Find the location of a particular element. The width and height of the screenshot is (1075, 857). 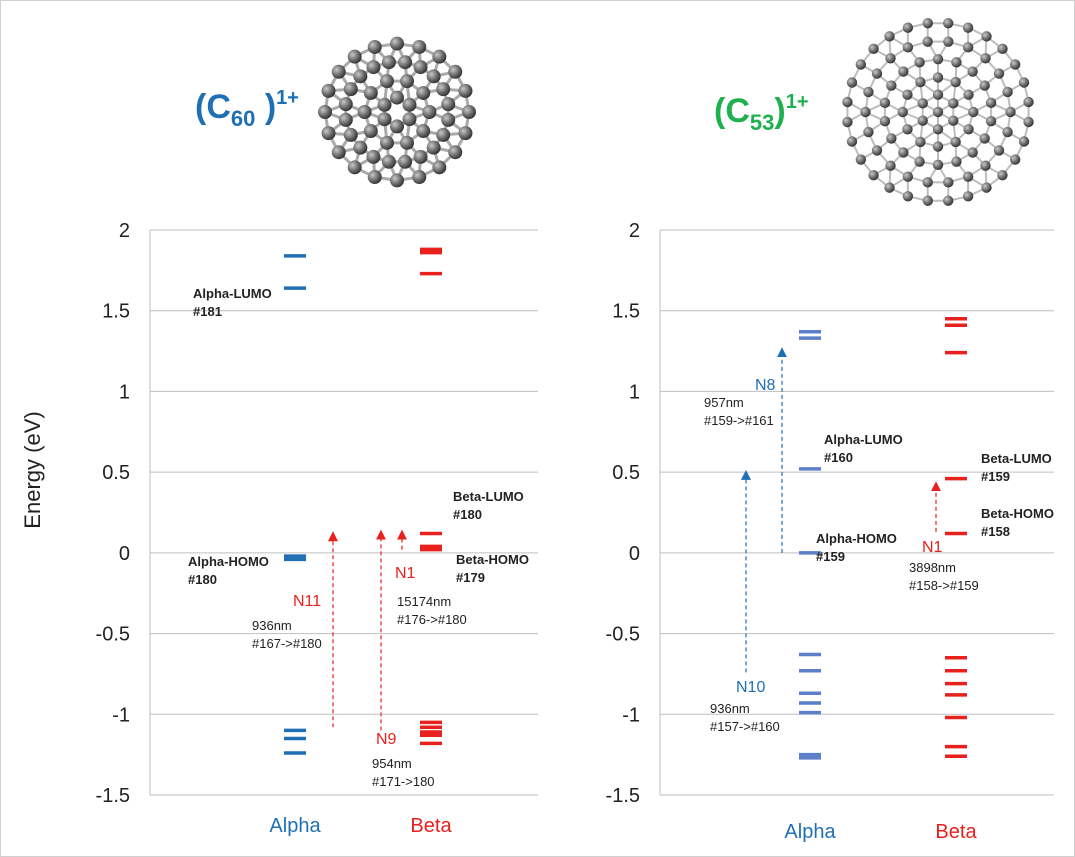

y-tick-label: -1.5 is located at coordinates (113, 796).